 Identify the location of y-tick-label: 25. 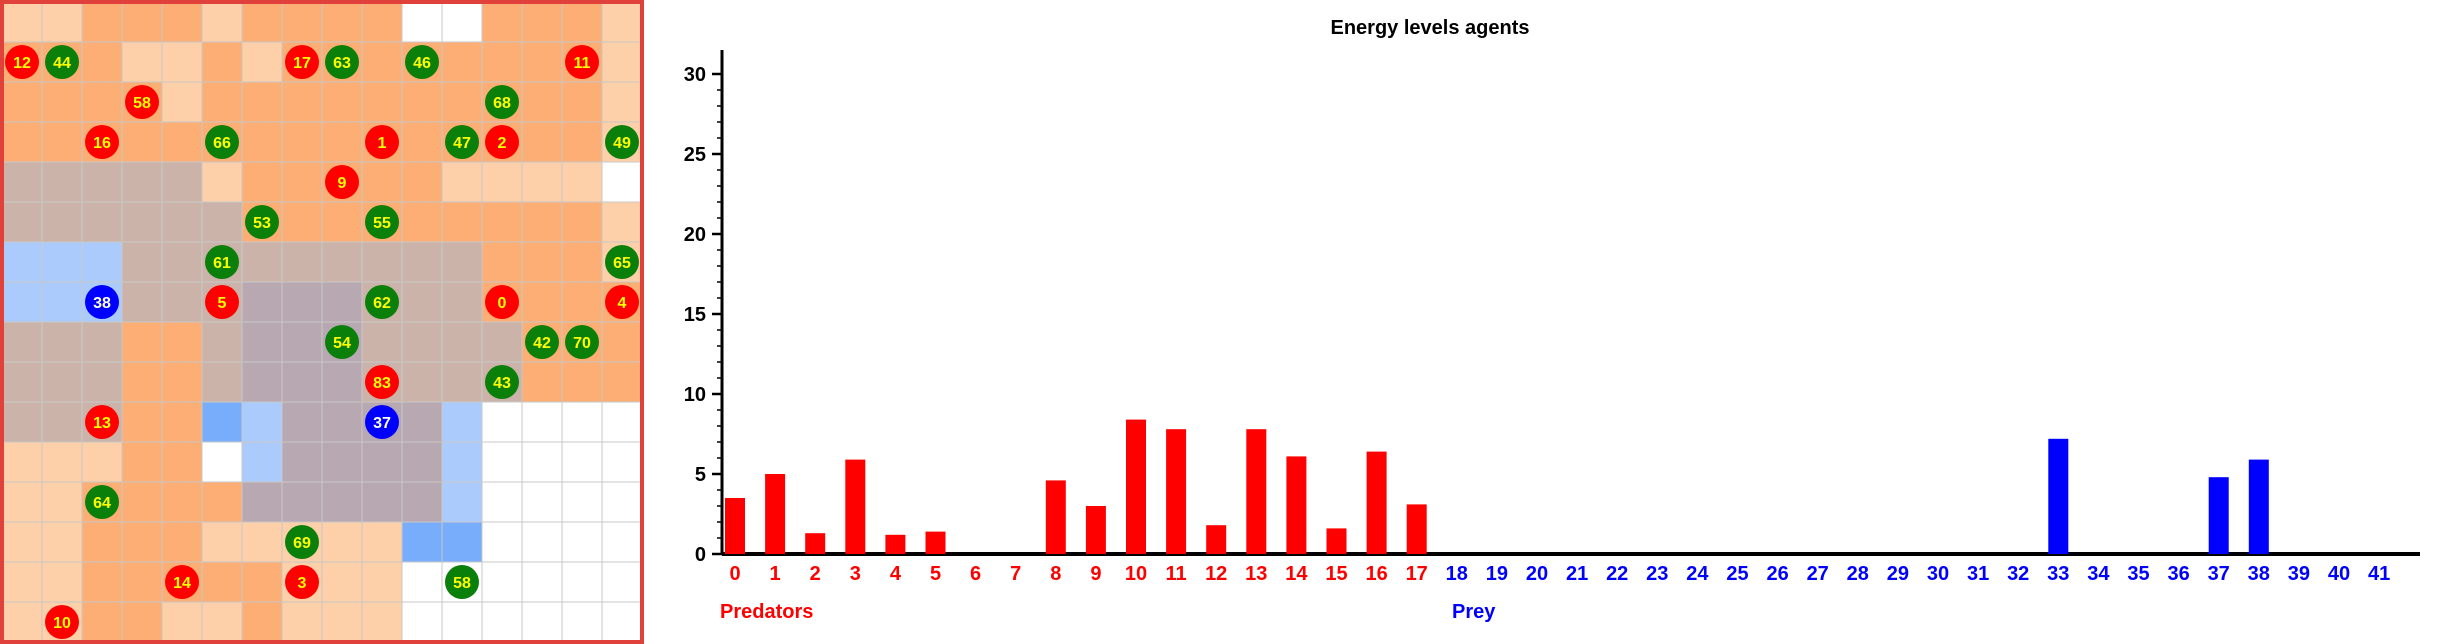
(695, 155).